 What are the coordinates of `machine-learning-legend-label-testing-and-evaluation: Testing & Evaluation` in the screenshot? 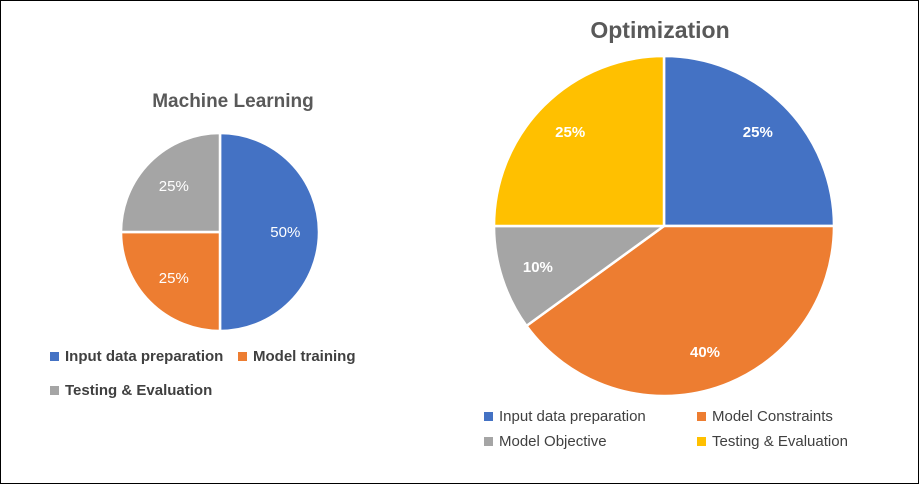 It's located at (138, 390).